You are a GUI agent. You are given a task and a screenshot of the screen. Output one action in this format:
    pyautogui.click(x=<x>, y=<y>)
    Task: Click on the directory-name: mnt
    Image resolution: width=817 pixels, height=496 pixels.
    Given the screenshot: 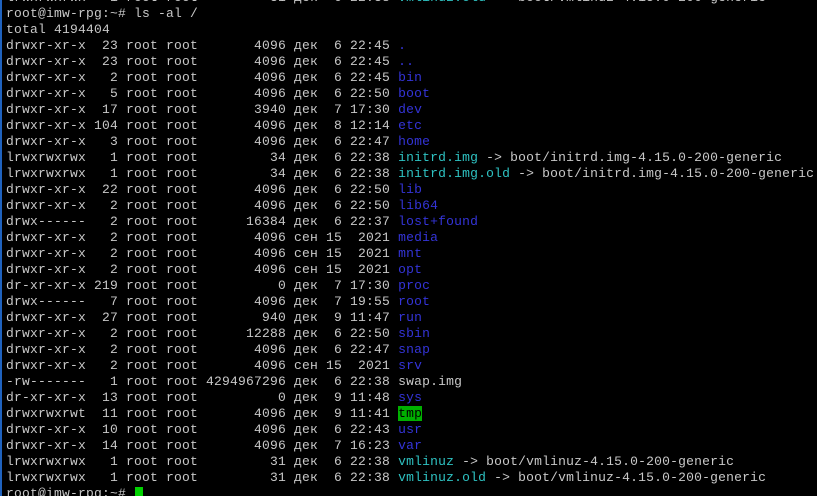 What is the action you would take?
    pyautogui.click(x=410, y=253)
    